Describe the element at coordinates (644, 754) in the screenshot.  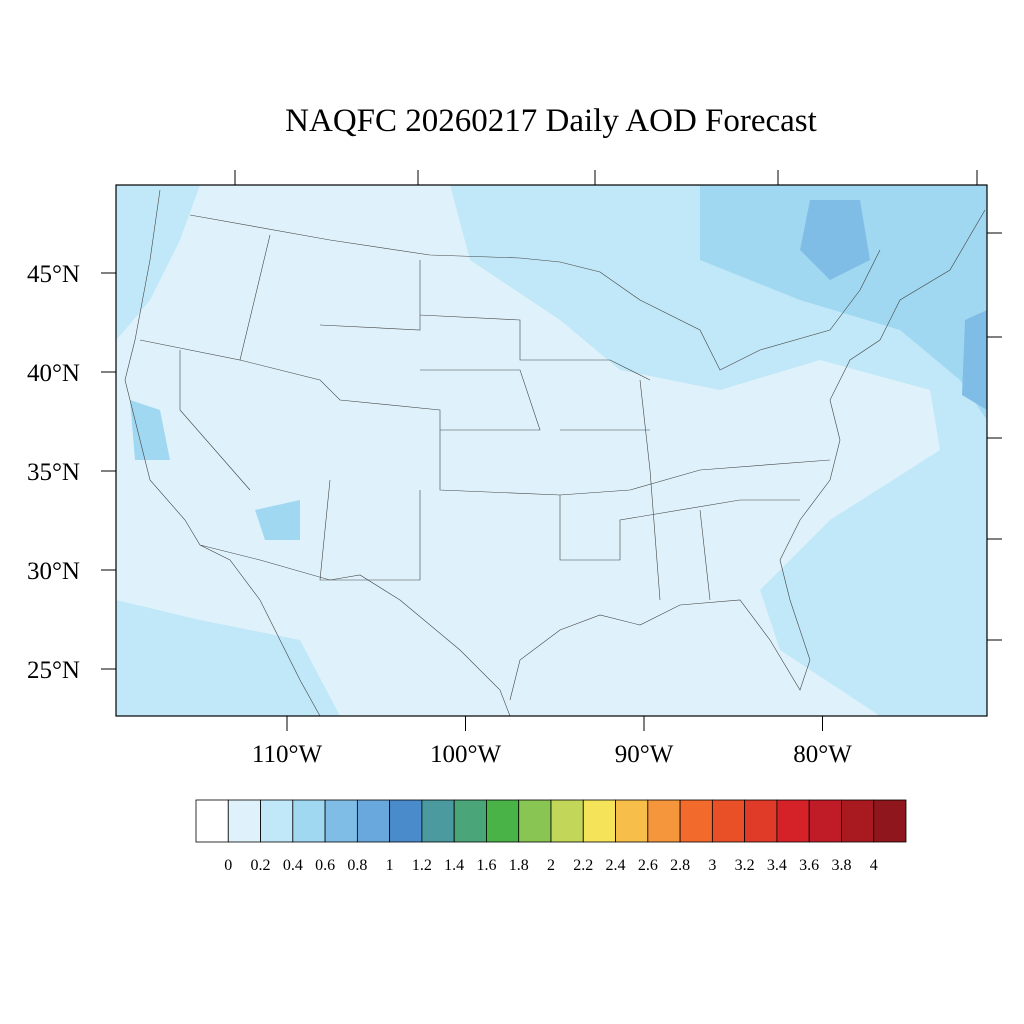
I see `lon-label: 90°W` at that location.